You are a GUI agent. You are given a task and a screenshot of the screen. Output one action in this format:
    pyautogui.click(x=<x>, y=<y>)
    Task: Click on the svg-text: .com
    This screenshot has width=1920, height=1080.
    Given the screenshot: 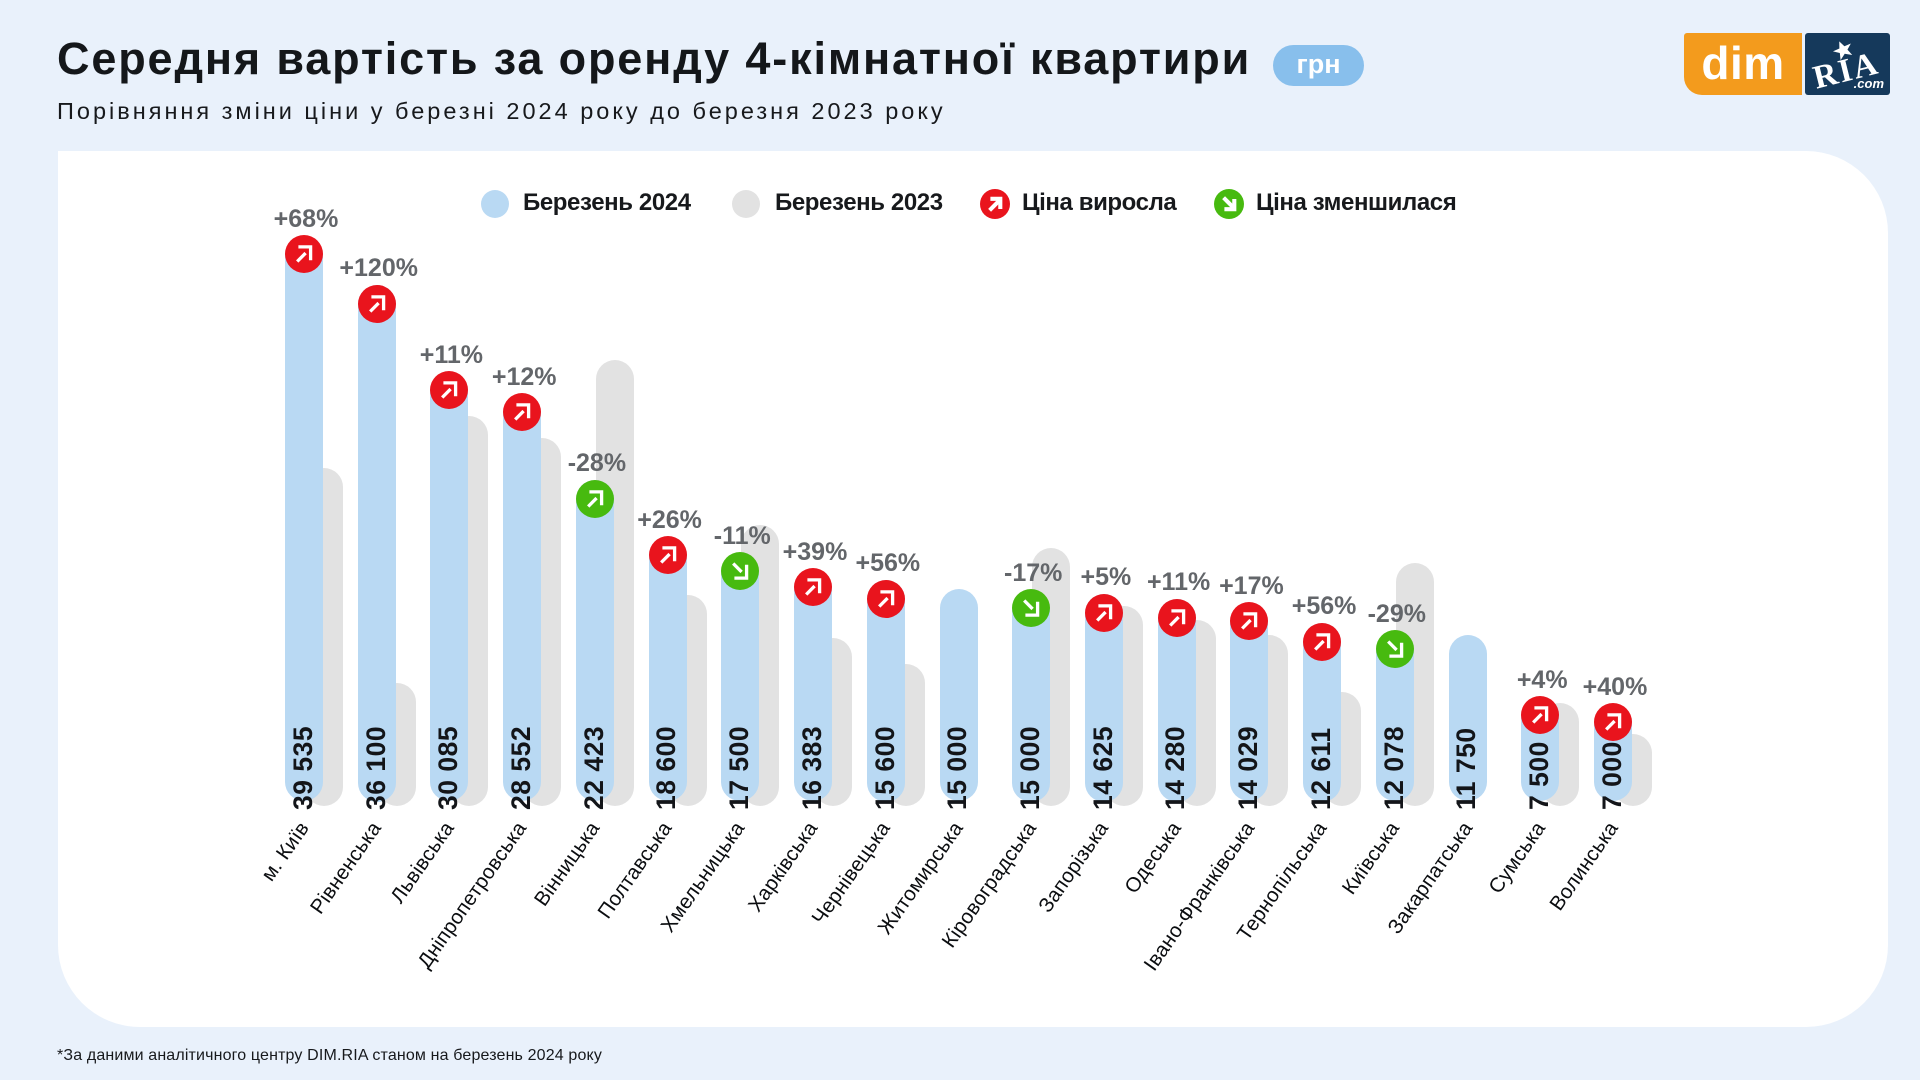 What is the action you would take?
    pyautogui.click(x=1869, y=83)
    